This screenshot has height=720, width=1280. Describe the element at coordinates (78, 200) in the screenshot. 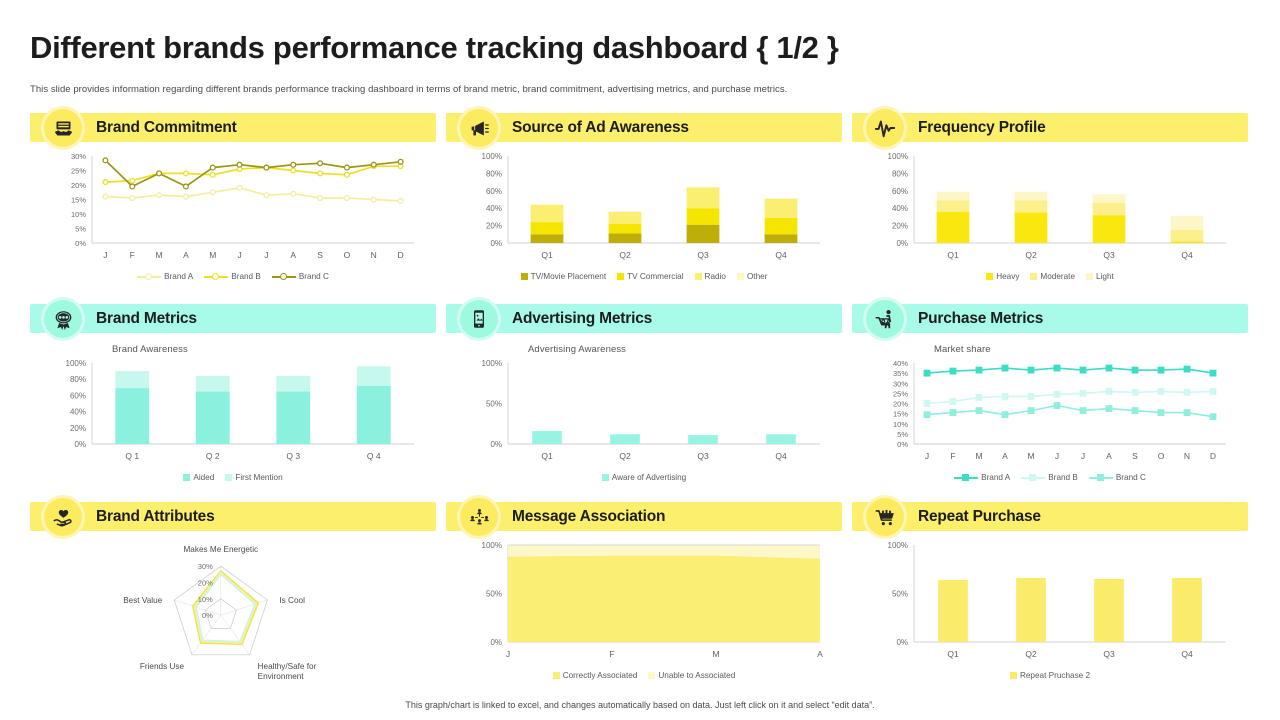

I see `svg-text: 15%` at that location.